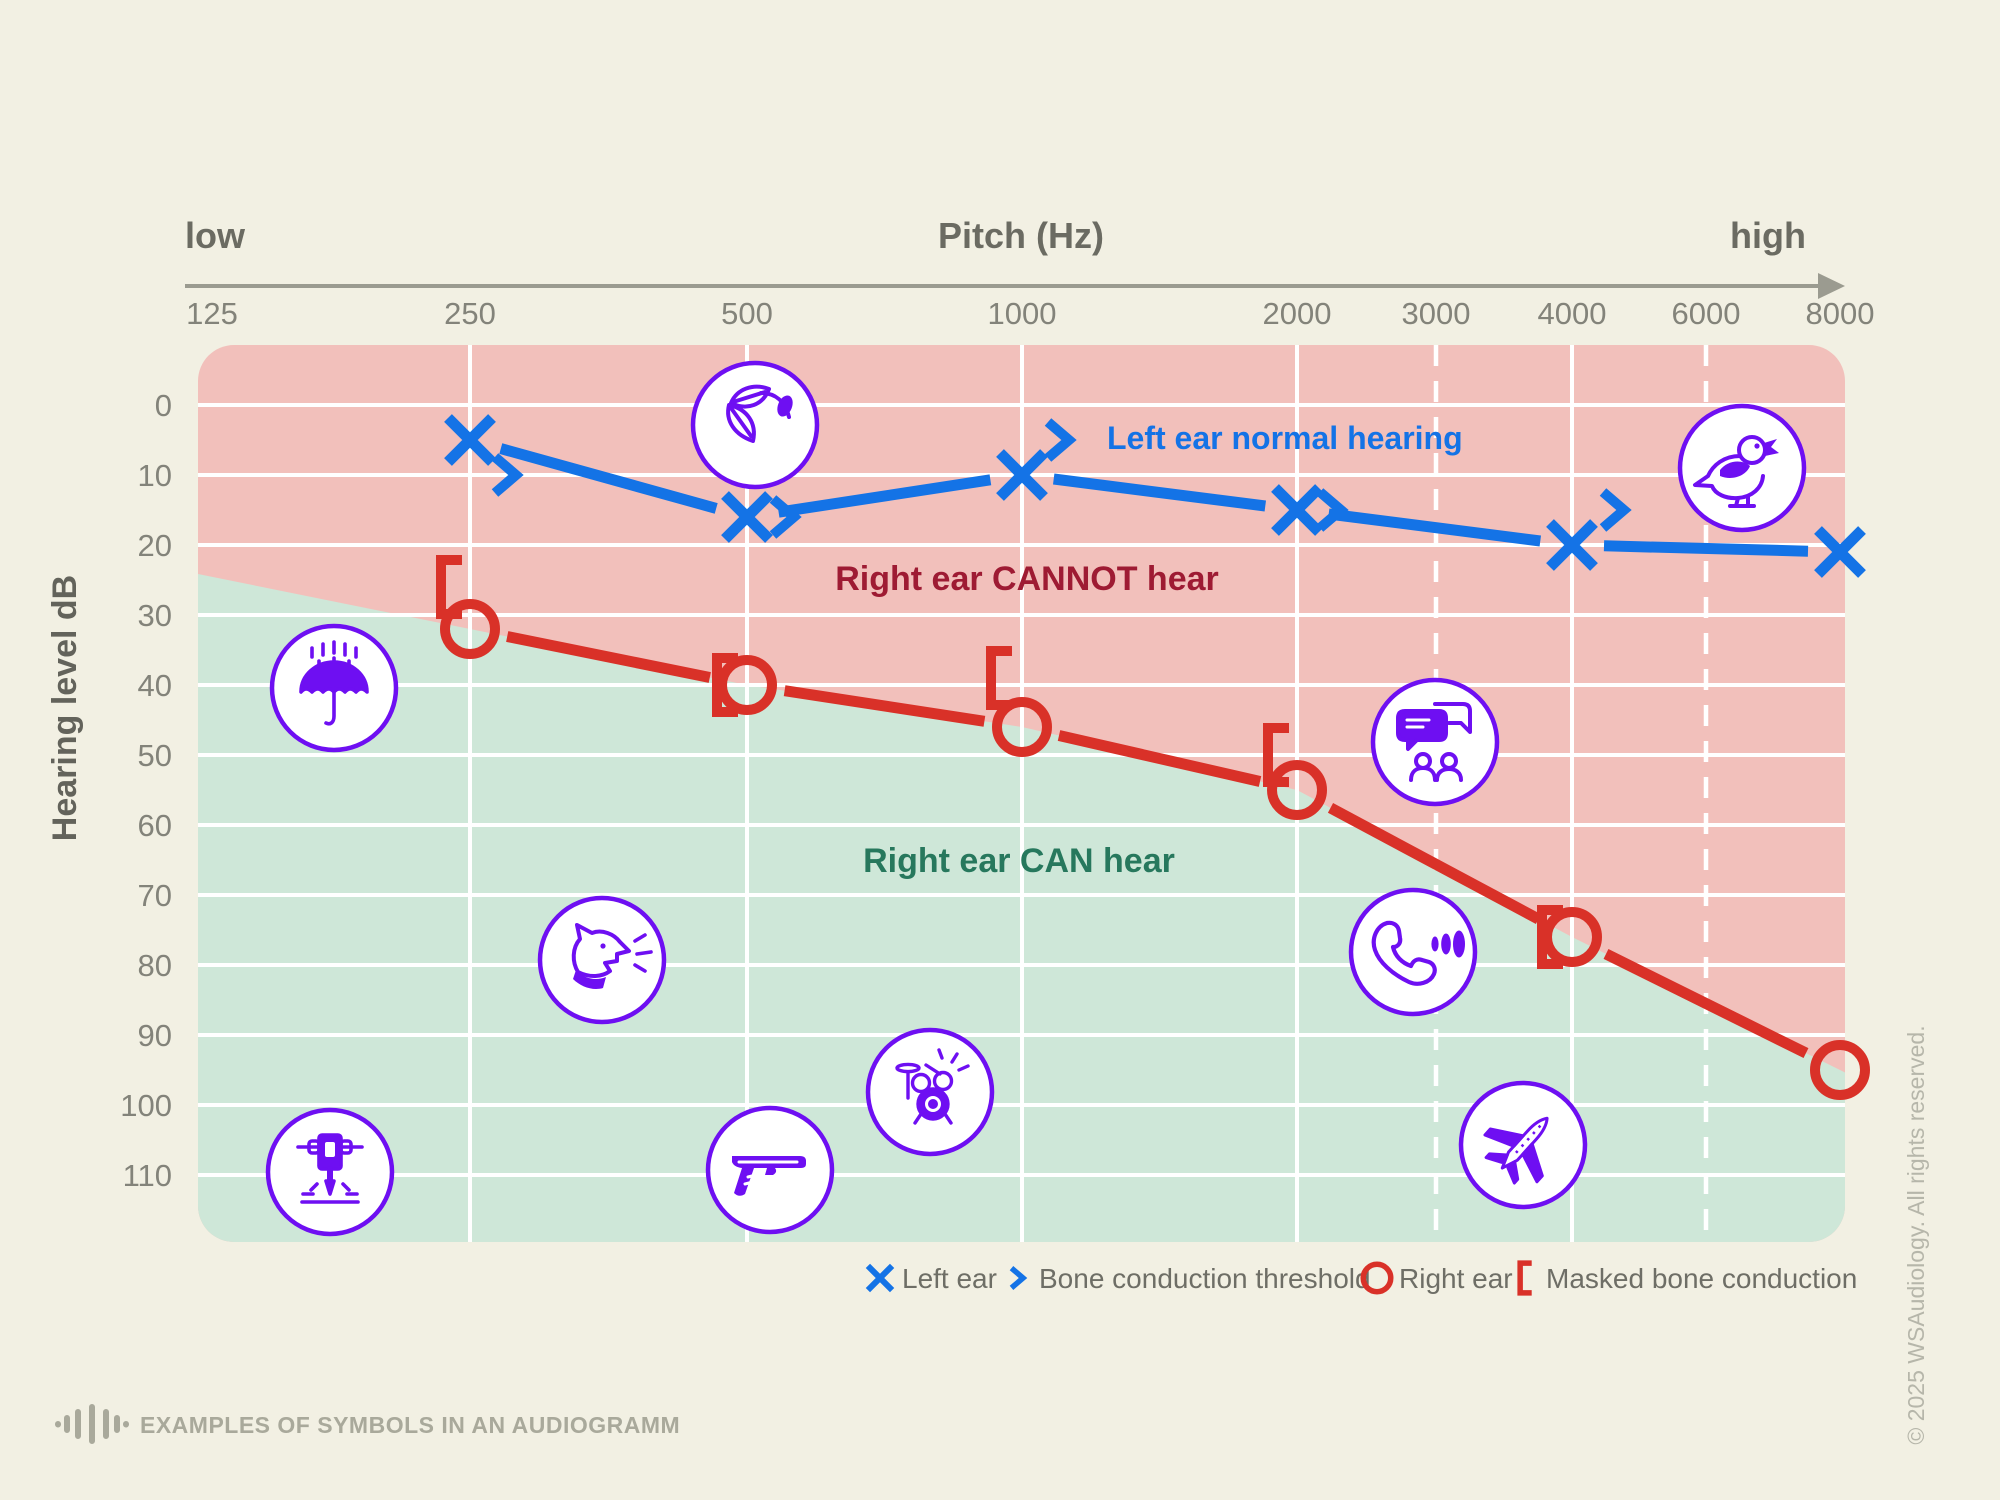  What do you see at coordinates (215, 235) in the screenshot?
I see `pitch-low-label: low` at bounding box center [215, 235].